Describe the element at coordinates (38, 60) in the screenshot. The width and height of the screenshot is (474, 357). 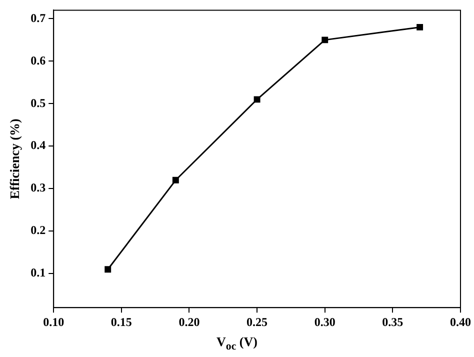
I see `y-tick-label: 0.6` at that location.